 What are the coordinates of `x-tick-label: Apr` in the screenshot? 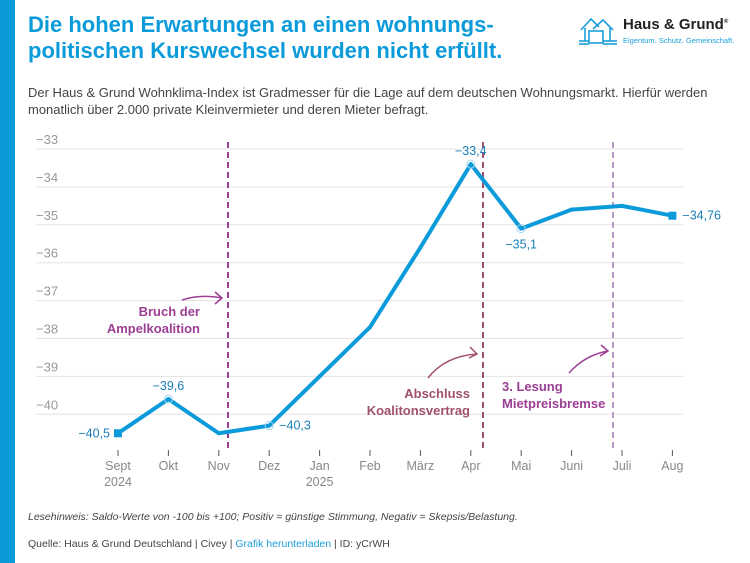 It's located at (470, 466).